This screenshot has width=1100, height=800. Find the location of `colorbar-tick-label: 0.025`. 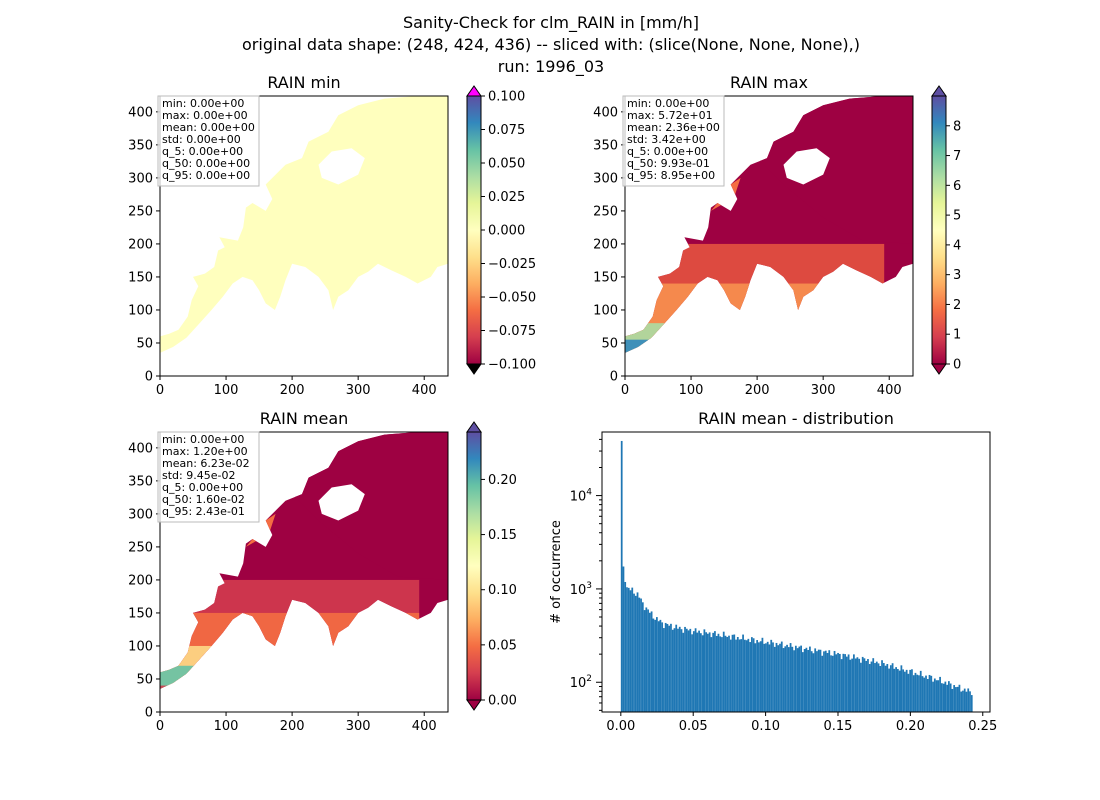

colorbar-tick-label: 0.025 is located at coordinates (506, 197).